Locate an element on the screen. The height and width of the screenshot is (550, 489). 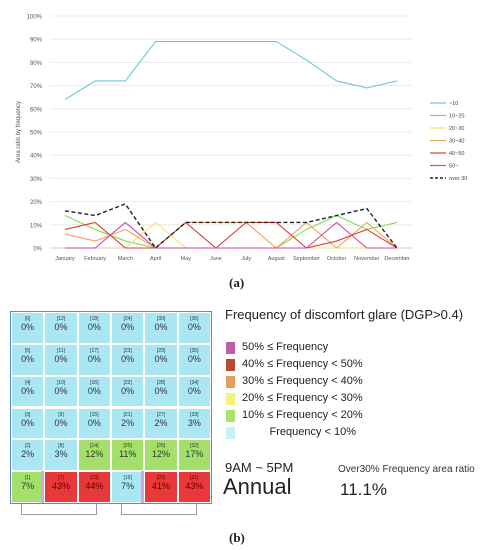
legend-label: ~10 is located at coordinates (453, 104).